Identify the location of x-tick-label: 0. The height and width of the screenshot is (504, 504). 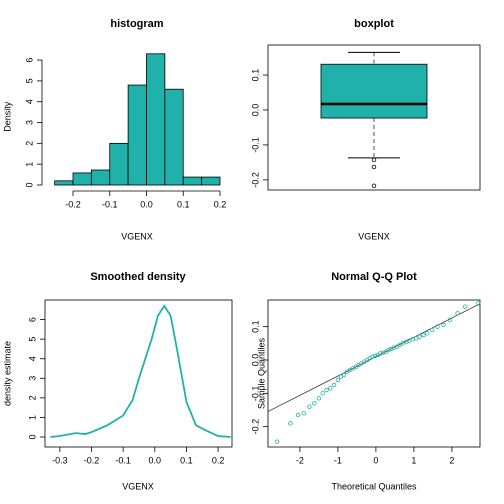
(375, 460).